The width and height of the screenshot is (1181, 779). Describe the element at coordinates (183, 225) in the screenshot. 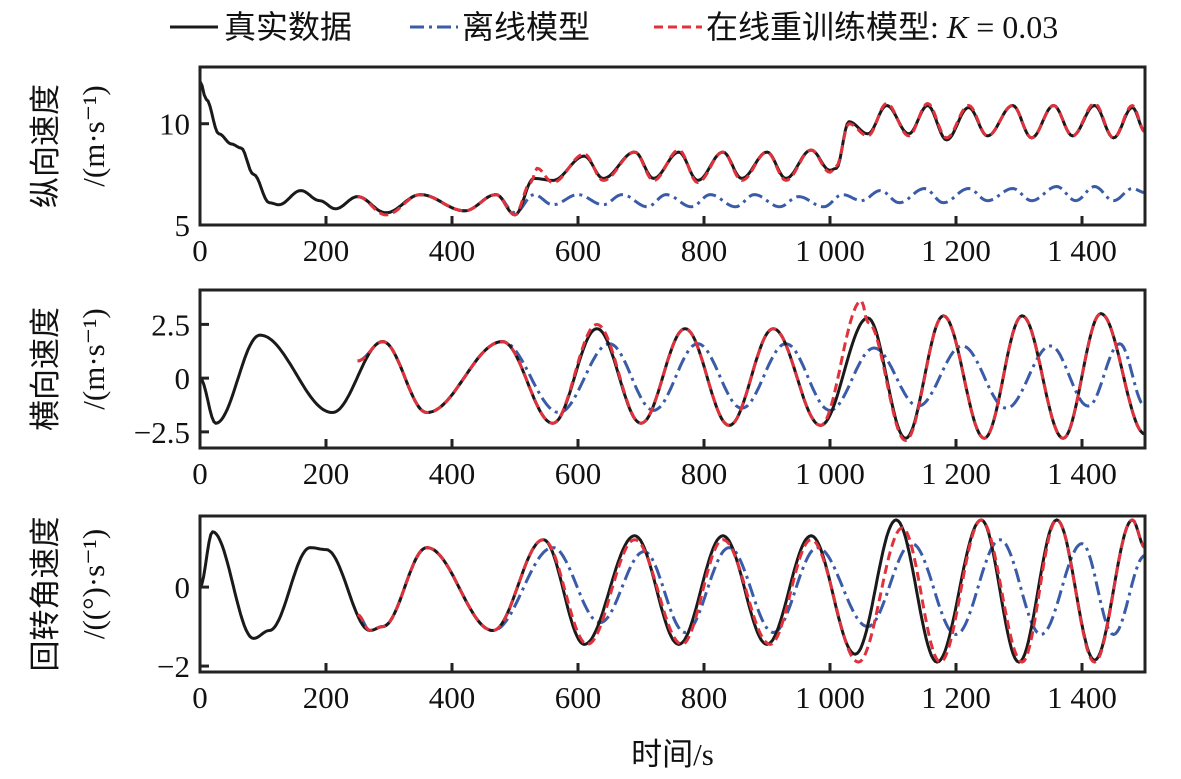

I see `y-tick-label: 5` at that location.